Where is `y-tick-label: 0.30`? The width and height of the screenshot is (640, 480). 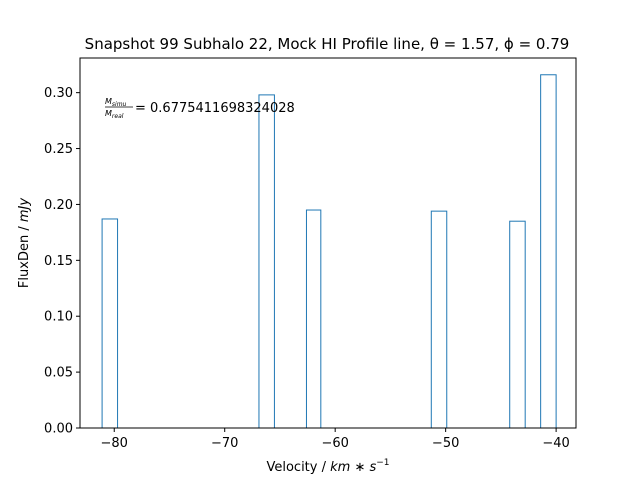 y-tick-label: 0.30 is located at coordinates (58, 93).